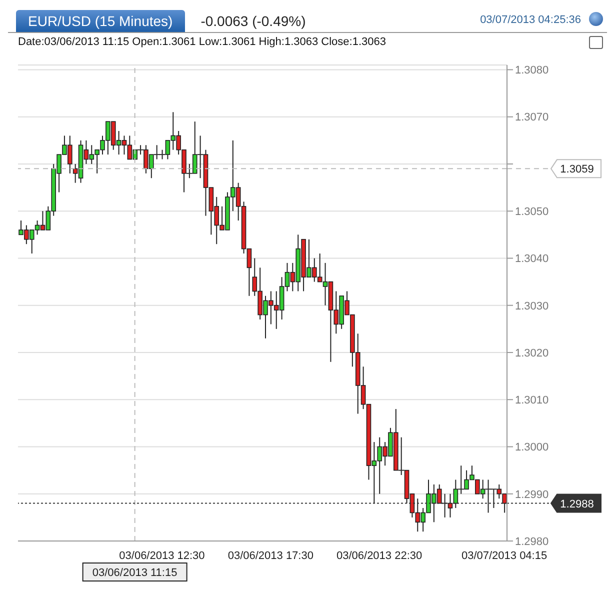 The width and height of the screenshot is (615, 589). What do you see at coordinates (532, 212) in the screenshot?
I see `y-tick-label: 1.3050` at bounding box center [532, 212].